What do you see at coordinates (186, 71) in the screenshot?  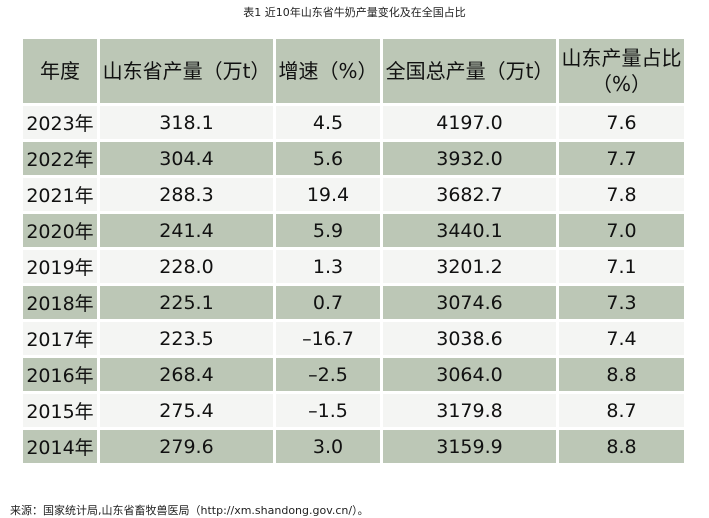 I see `column-header-shandong-output: 山东省产量（万t）` at bounding box center [186, 71].